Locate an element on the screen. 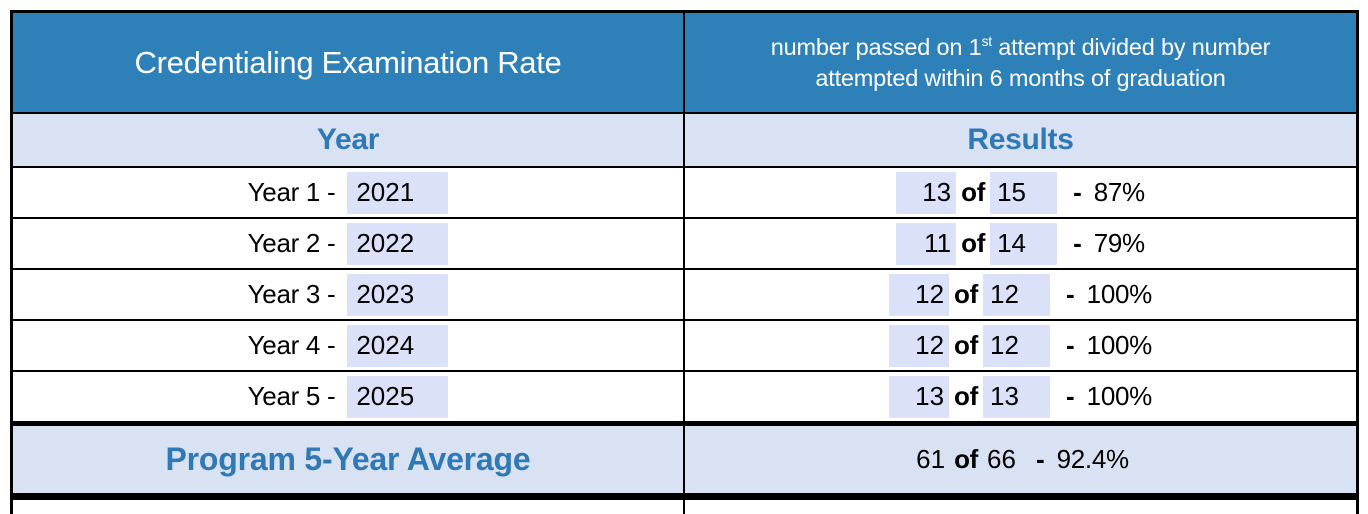 This screenshot has width=1368, height=514. year-row-label: Year 5 - is located at coordinates (291, 396).